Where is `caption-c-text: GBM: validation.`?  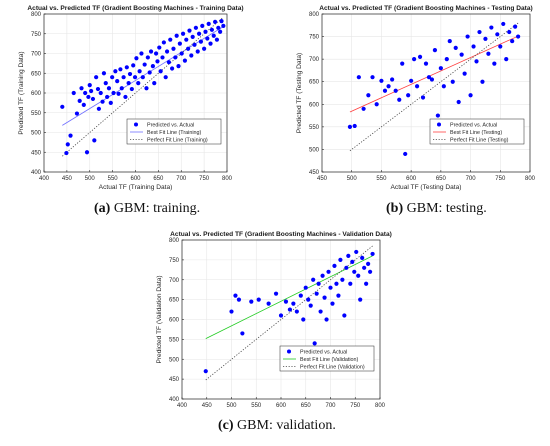
caption-c-text: GBM: validation. is located at coordinates (286, 425).